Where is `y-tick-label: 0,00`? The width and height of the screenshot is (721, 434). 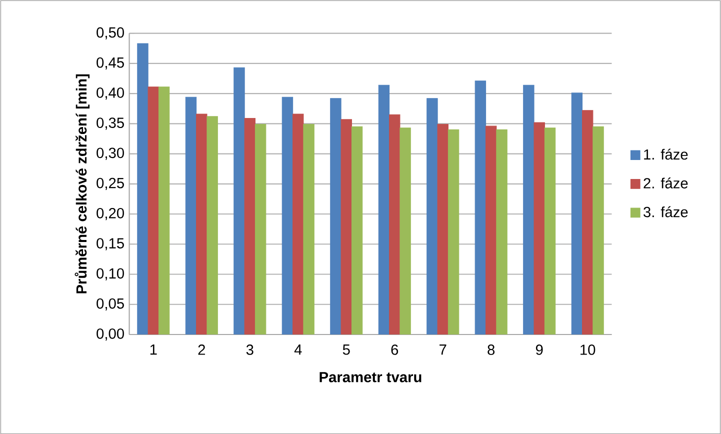 y-tick-label: 0,00 is located at coordinates (110, 334).